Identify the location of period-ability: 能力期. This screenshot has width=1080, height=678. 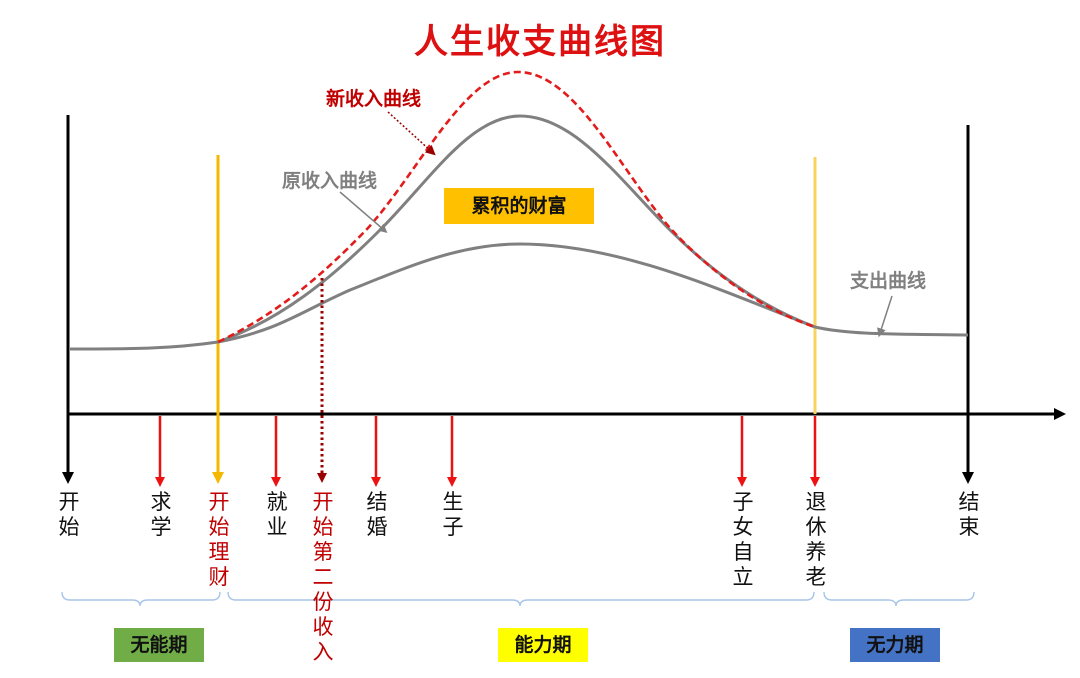
(543, 645).